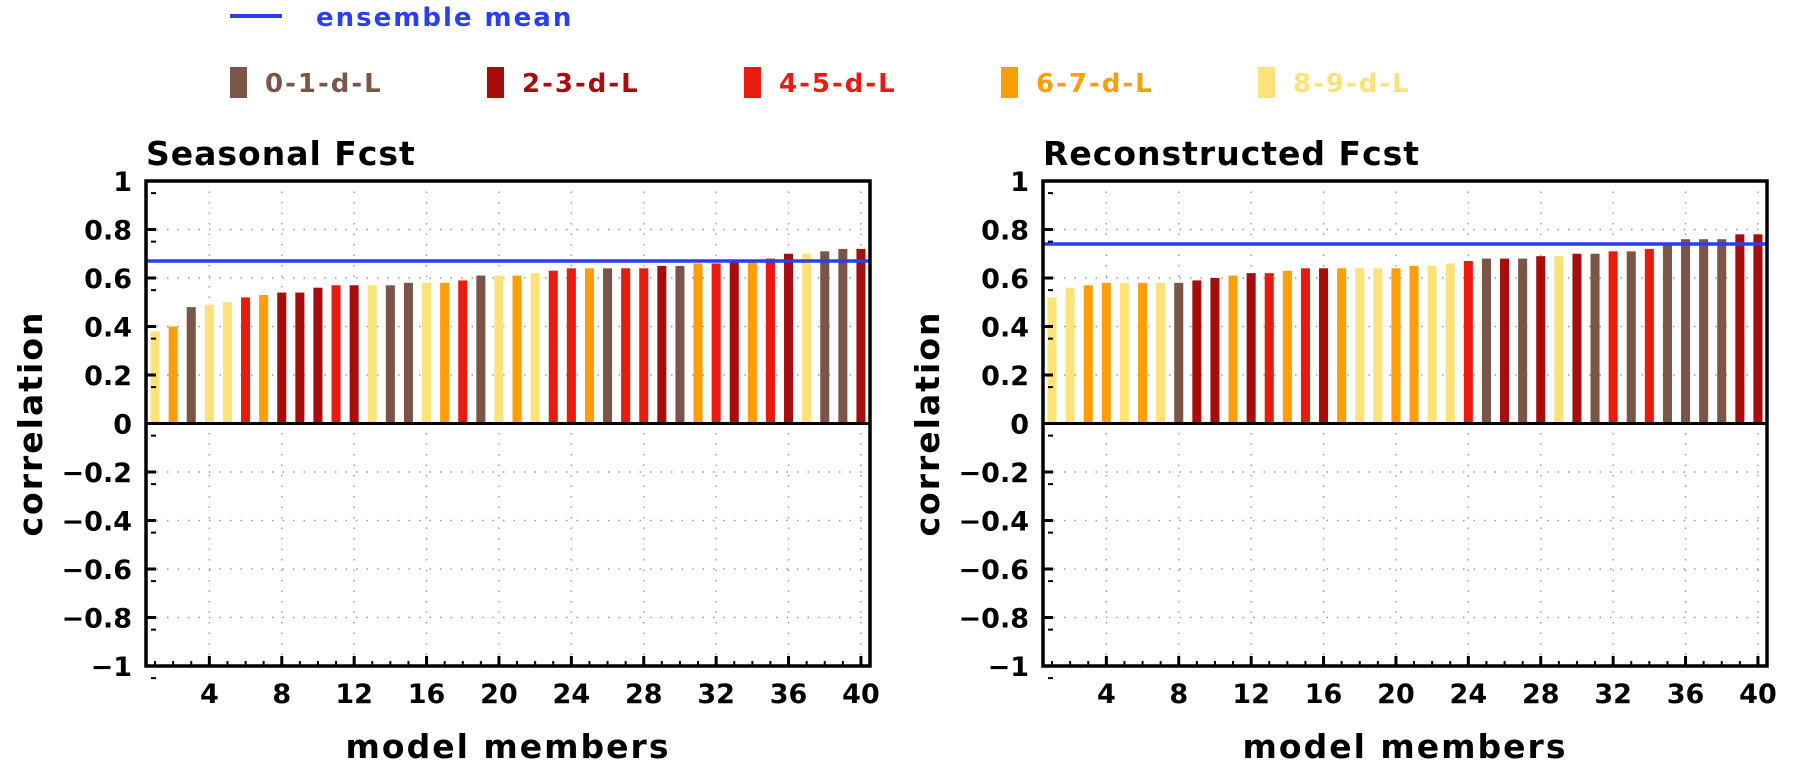 This screenshot has height=765, width=1796. What do you see at coordinates (324, 84) in the screenshot?
I see `legend-label-g0: 0-1-d-L` at bounding box center [324, 84].